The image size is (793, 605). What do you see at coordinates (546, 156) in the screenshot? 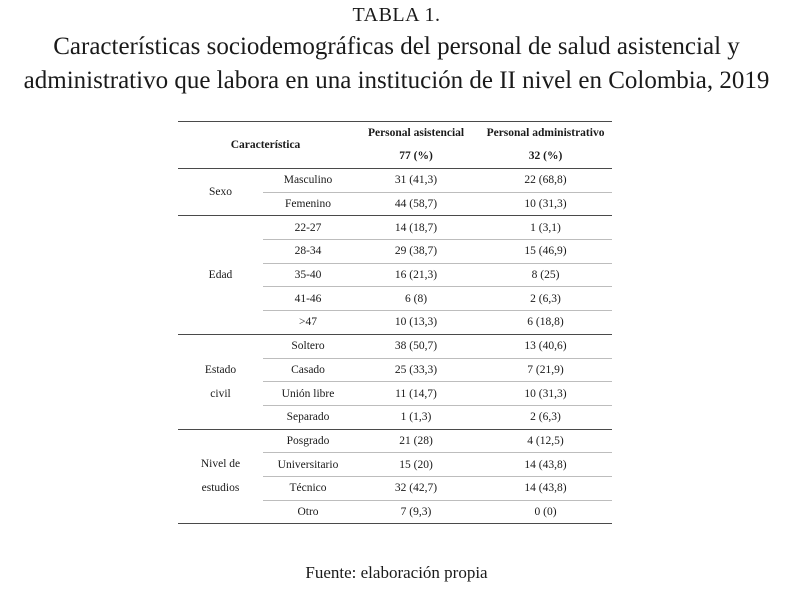
I see `header-n-administrativo: 32 (%)` at bounding box center [546, 156].